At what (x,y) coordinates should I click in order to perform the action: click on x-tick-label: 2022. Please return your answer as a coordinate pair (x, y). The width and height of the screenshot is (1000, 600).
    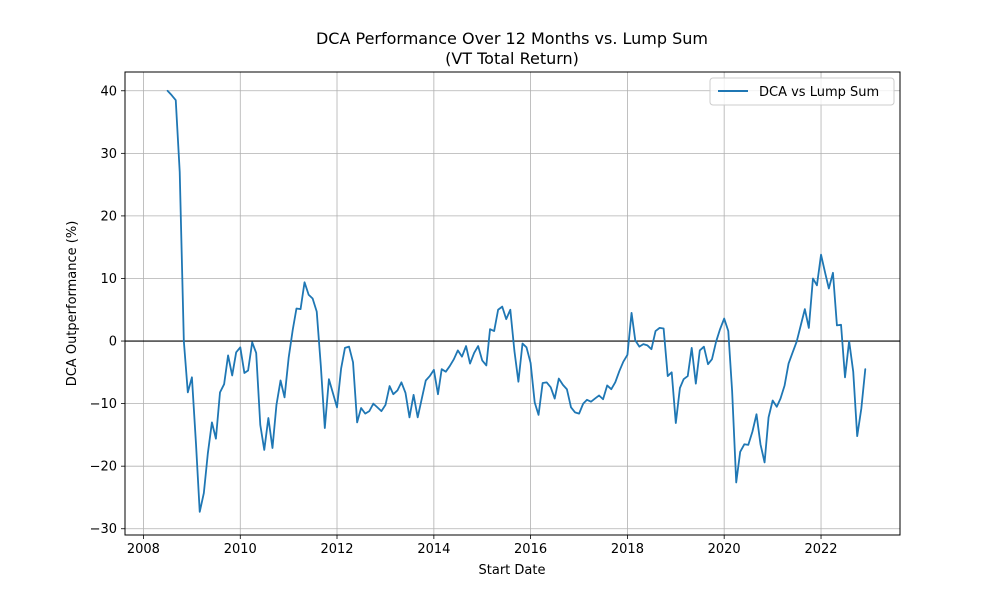
    Looking at the image, I should click on (820, 549).